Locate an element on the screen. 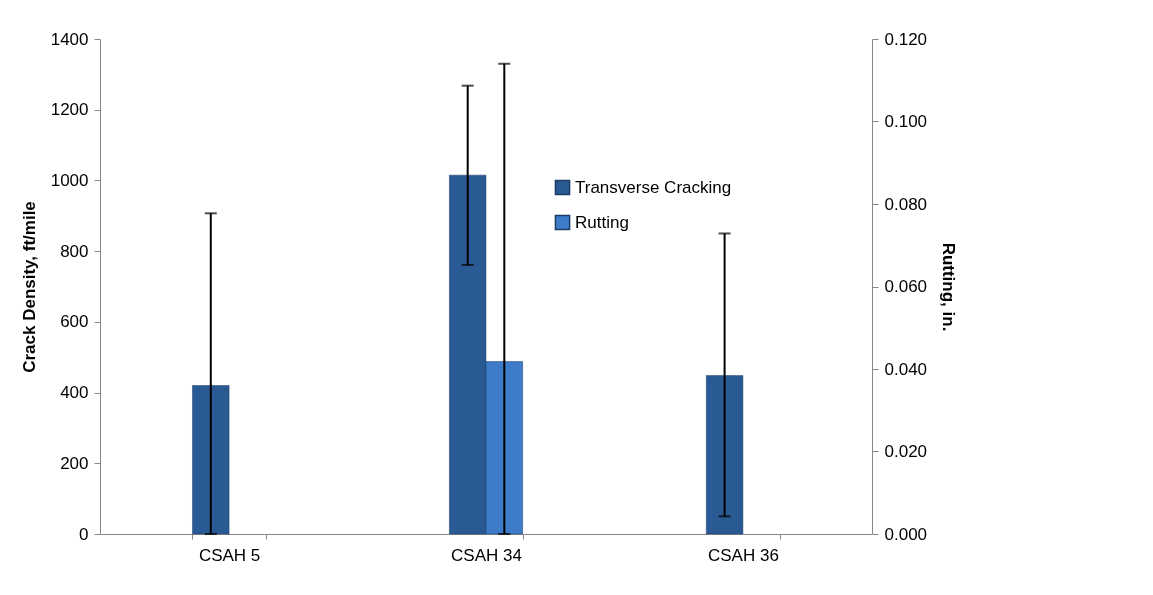 The height and width of the screenshot is (595, 1153). legend-label: Rutting is located at coordinates (602, 222).